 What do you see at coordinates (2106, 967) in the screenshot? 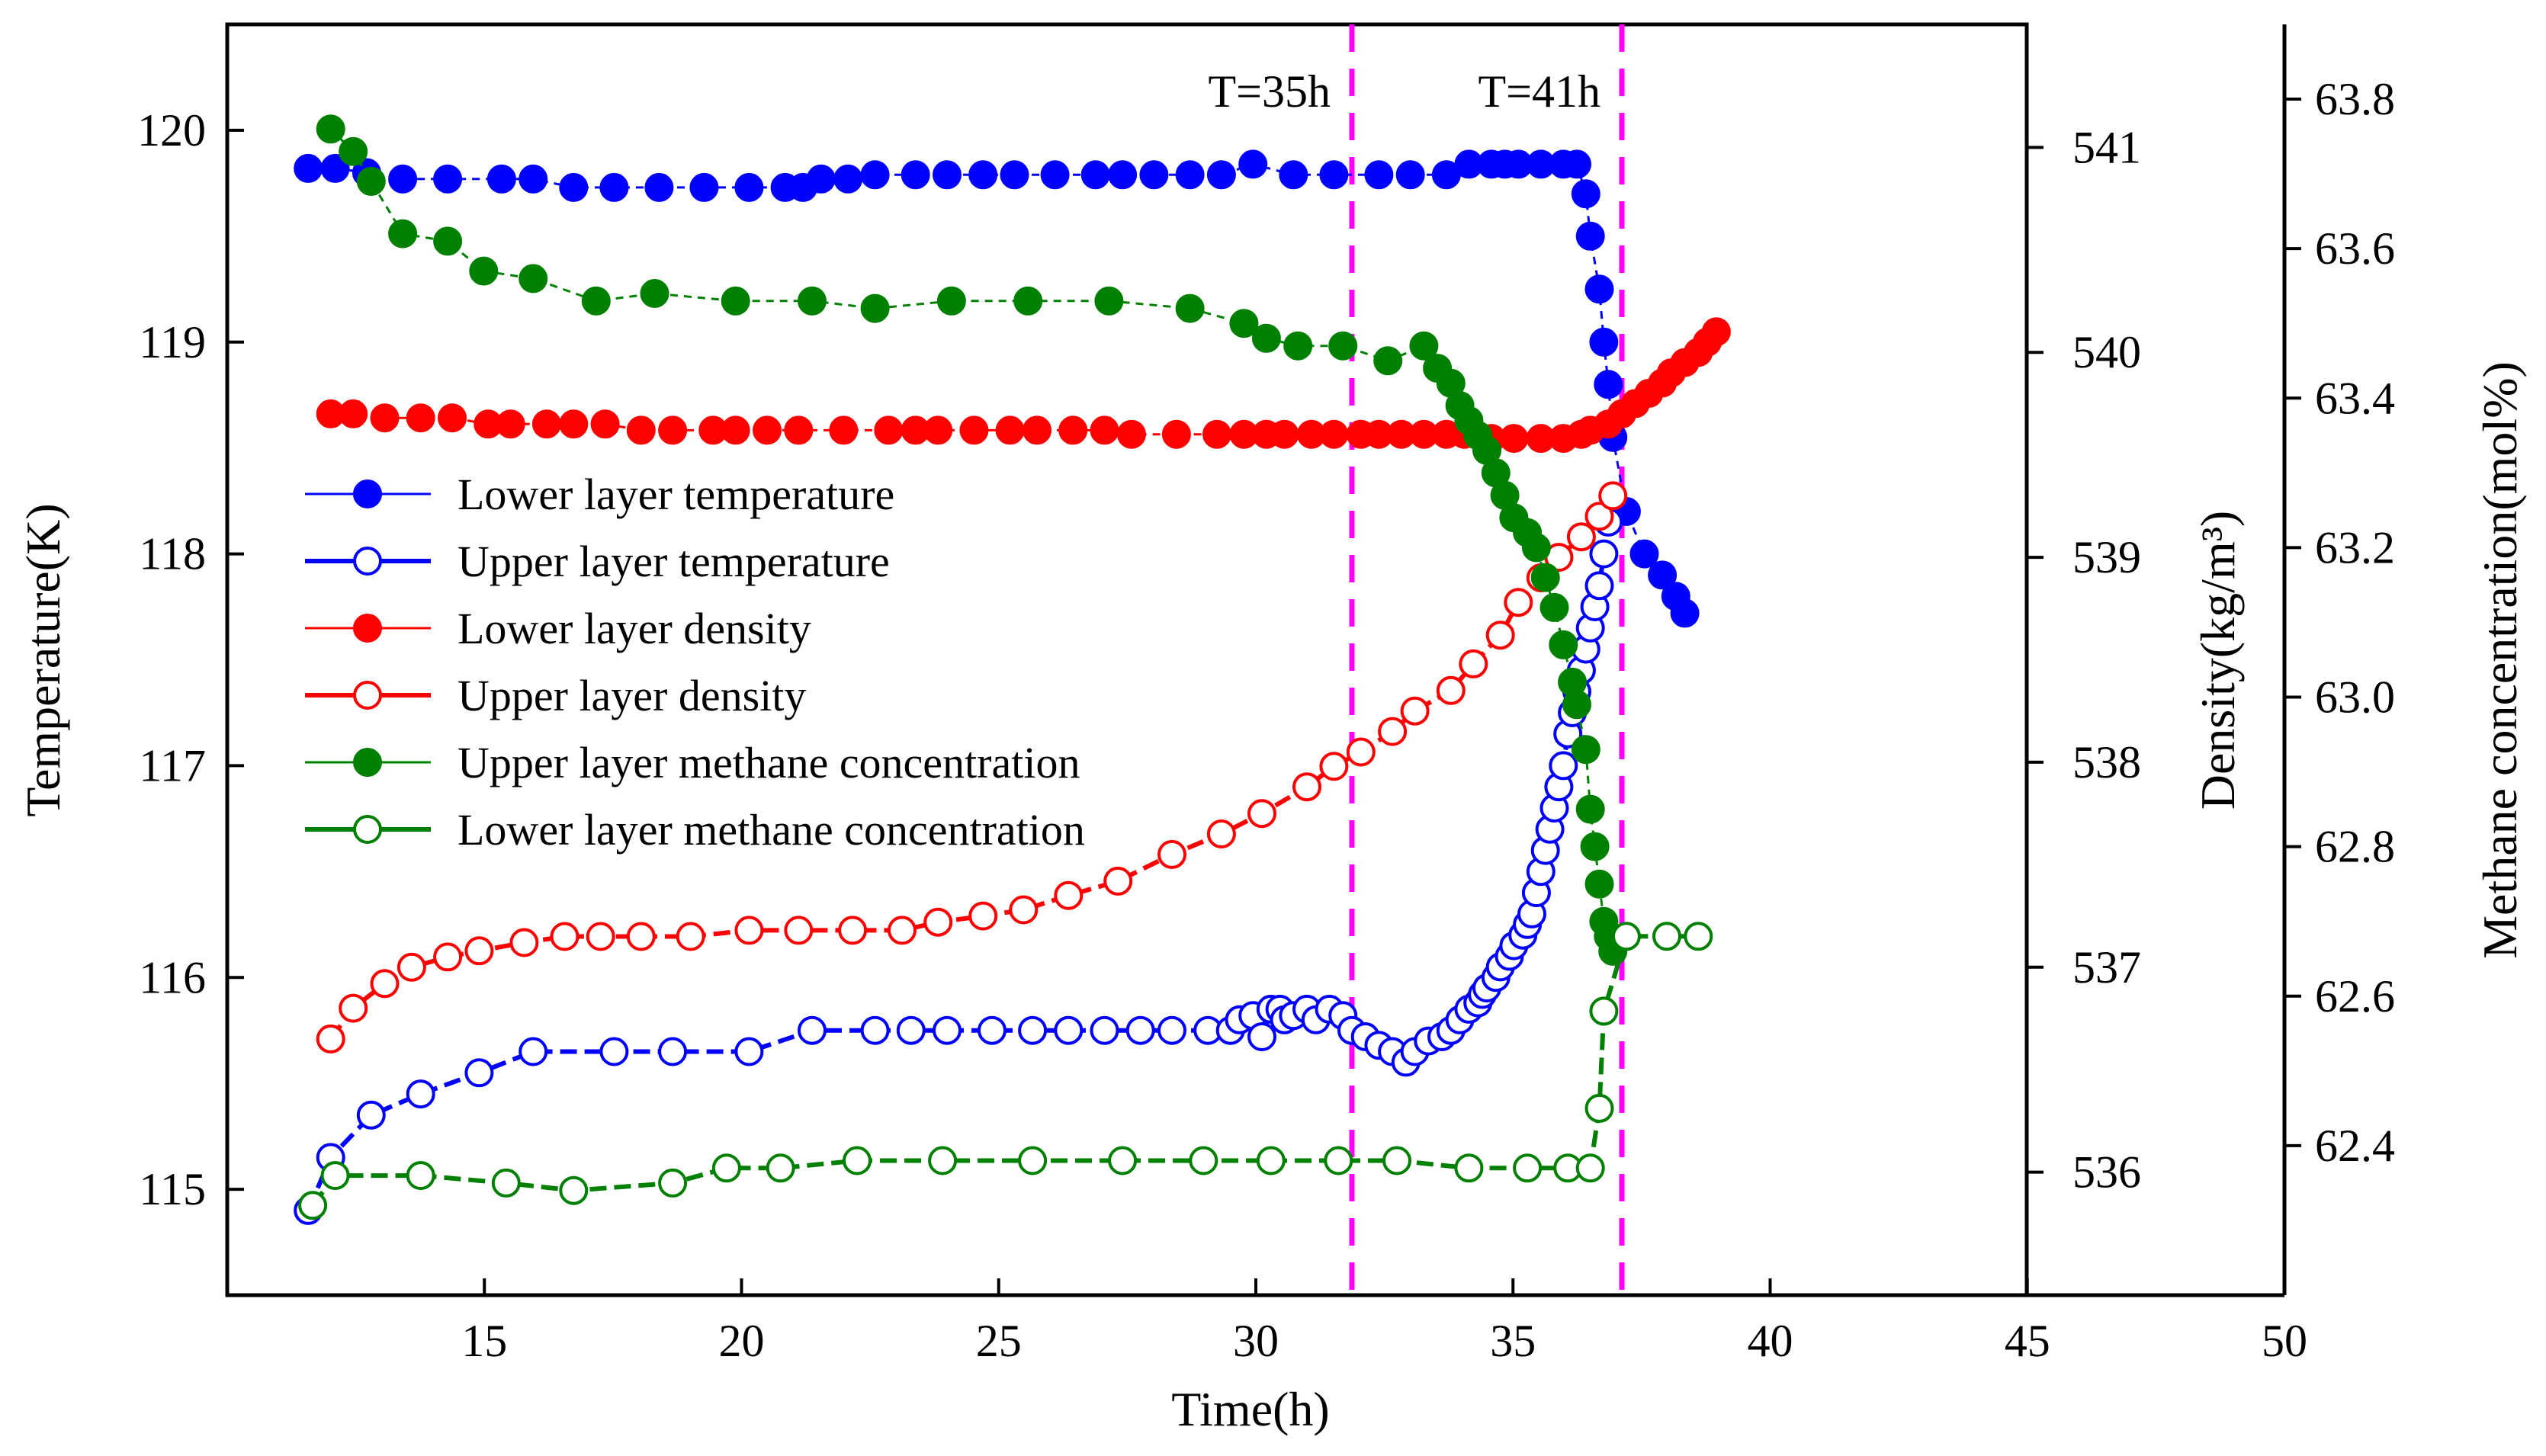
I see `density-tick-label: 537` at bounding box center [2106, 967].